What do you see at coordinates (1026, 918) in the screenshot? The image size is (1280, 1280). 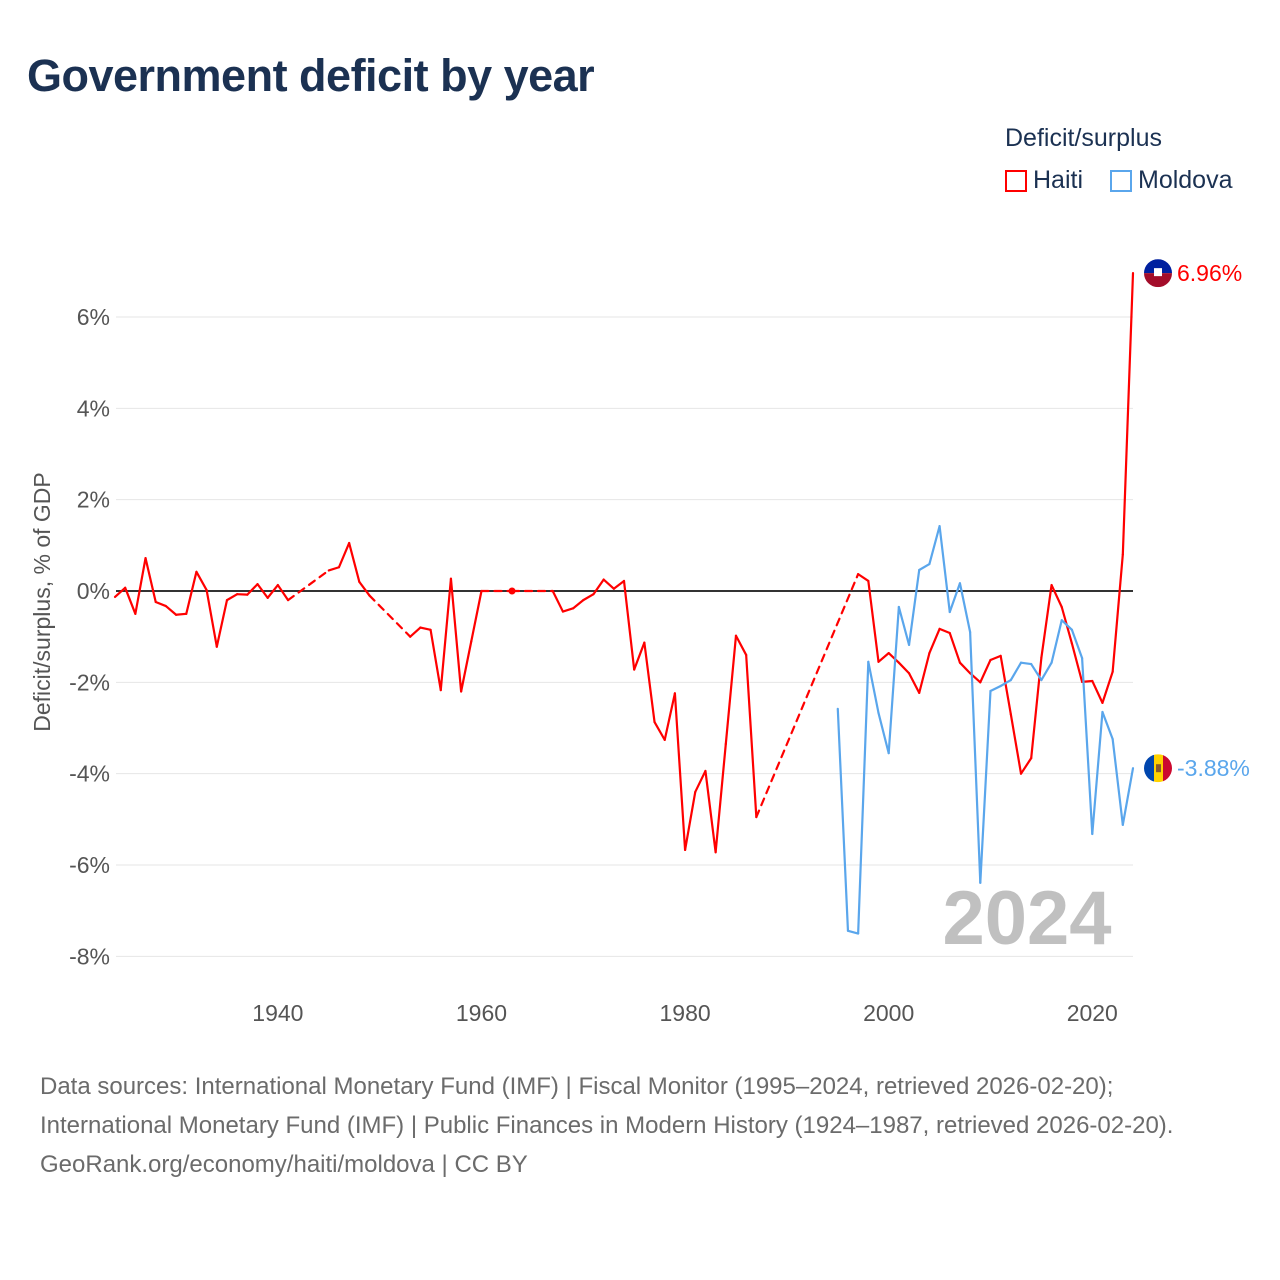 I see `year-watermark: 2024` at bounding box center [1026, 918].